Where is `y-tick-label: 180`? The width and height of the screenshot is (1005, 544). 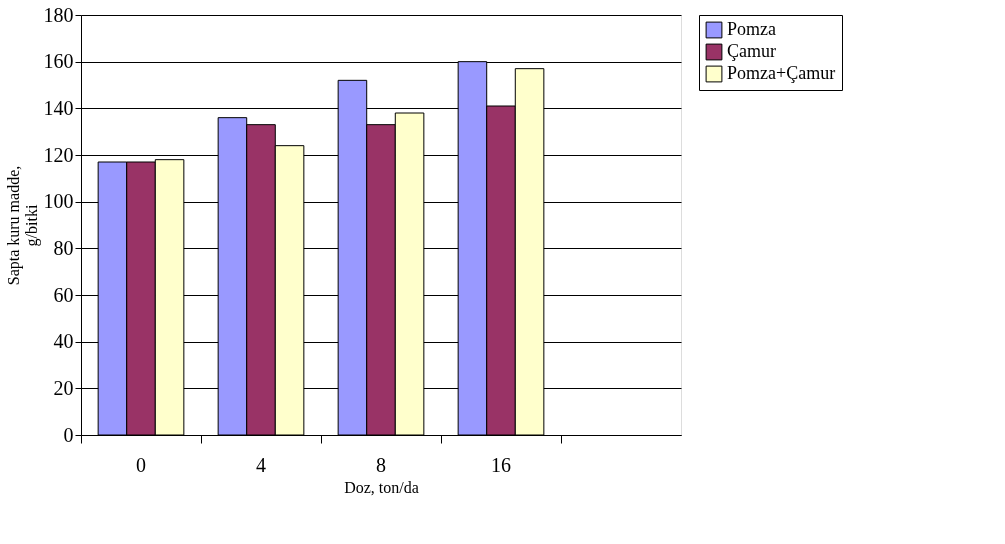 y-tick-label: 180 is located at coordinates (58, 14).